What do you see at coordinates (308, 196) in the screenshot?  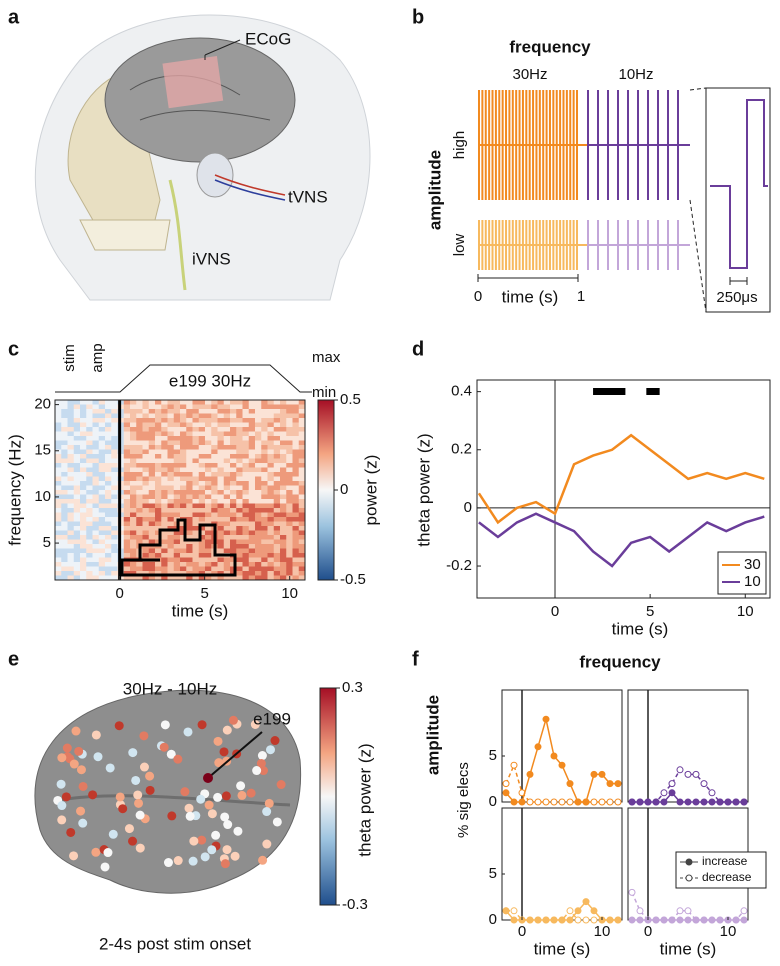 I see `label-tvns: tVNS` at bounding box center [308, 196].